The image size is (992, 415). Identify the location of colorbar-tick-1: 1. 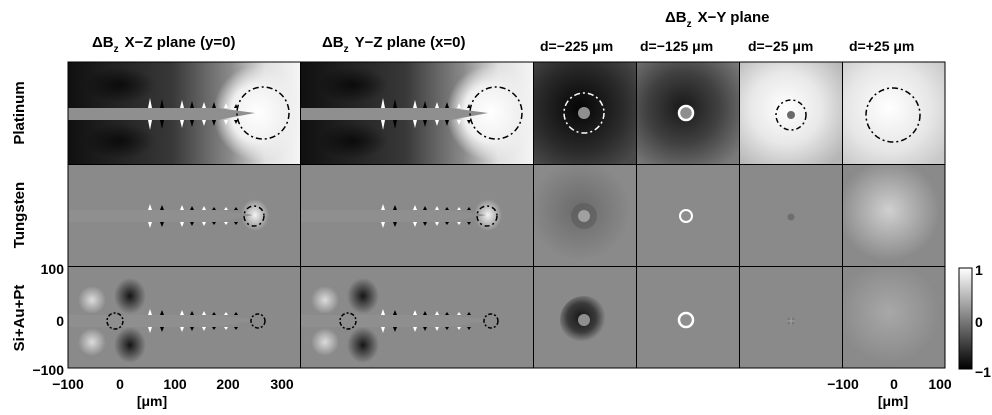
(979, 270).